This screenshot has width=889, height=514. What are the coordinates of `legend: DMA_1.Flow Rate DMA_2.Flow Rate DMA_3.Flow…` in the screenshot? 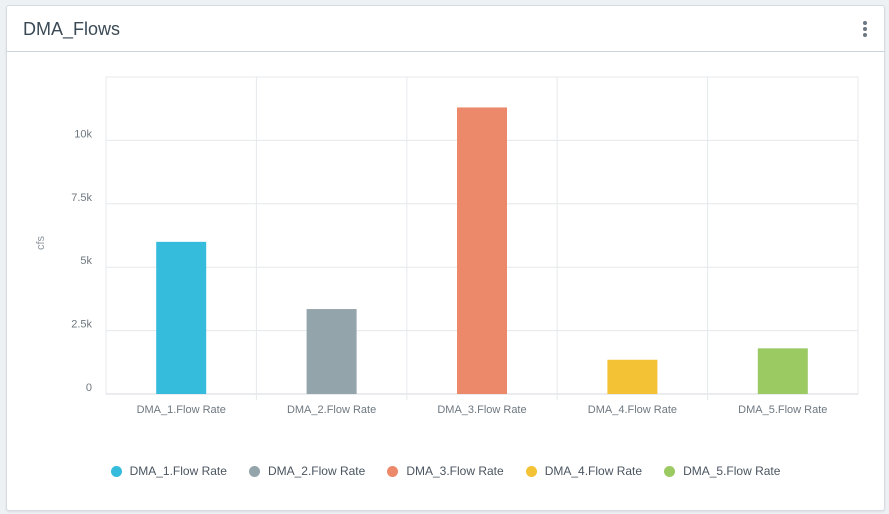 It's located at (445, 471).